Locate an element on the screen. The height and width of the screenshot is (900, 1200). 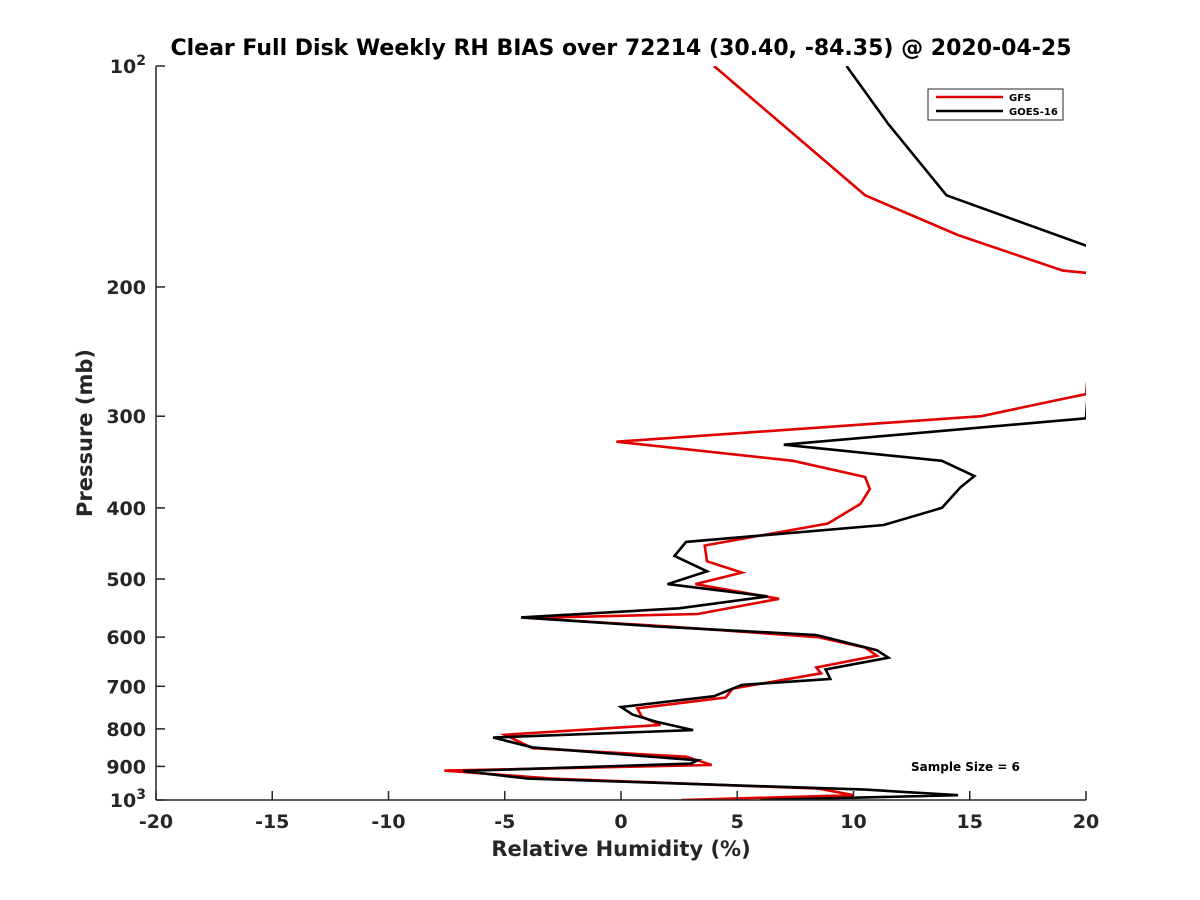
y-tick-label: 900 is located at coordinates (126, 767).